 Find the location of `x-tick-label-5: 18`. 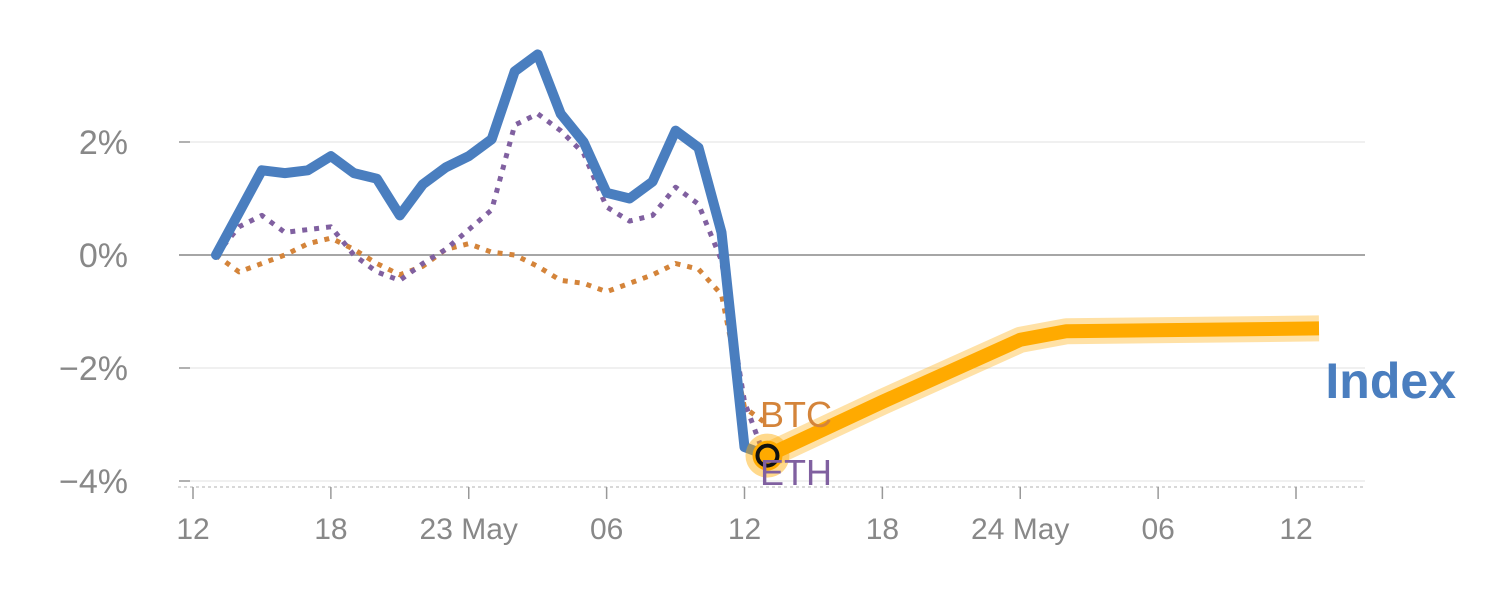

x-tick-label-5: 18 is located at coordinates (882, 529).